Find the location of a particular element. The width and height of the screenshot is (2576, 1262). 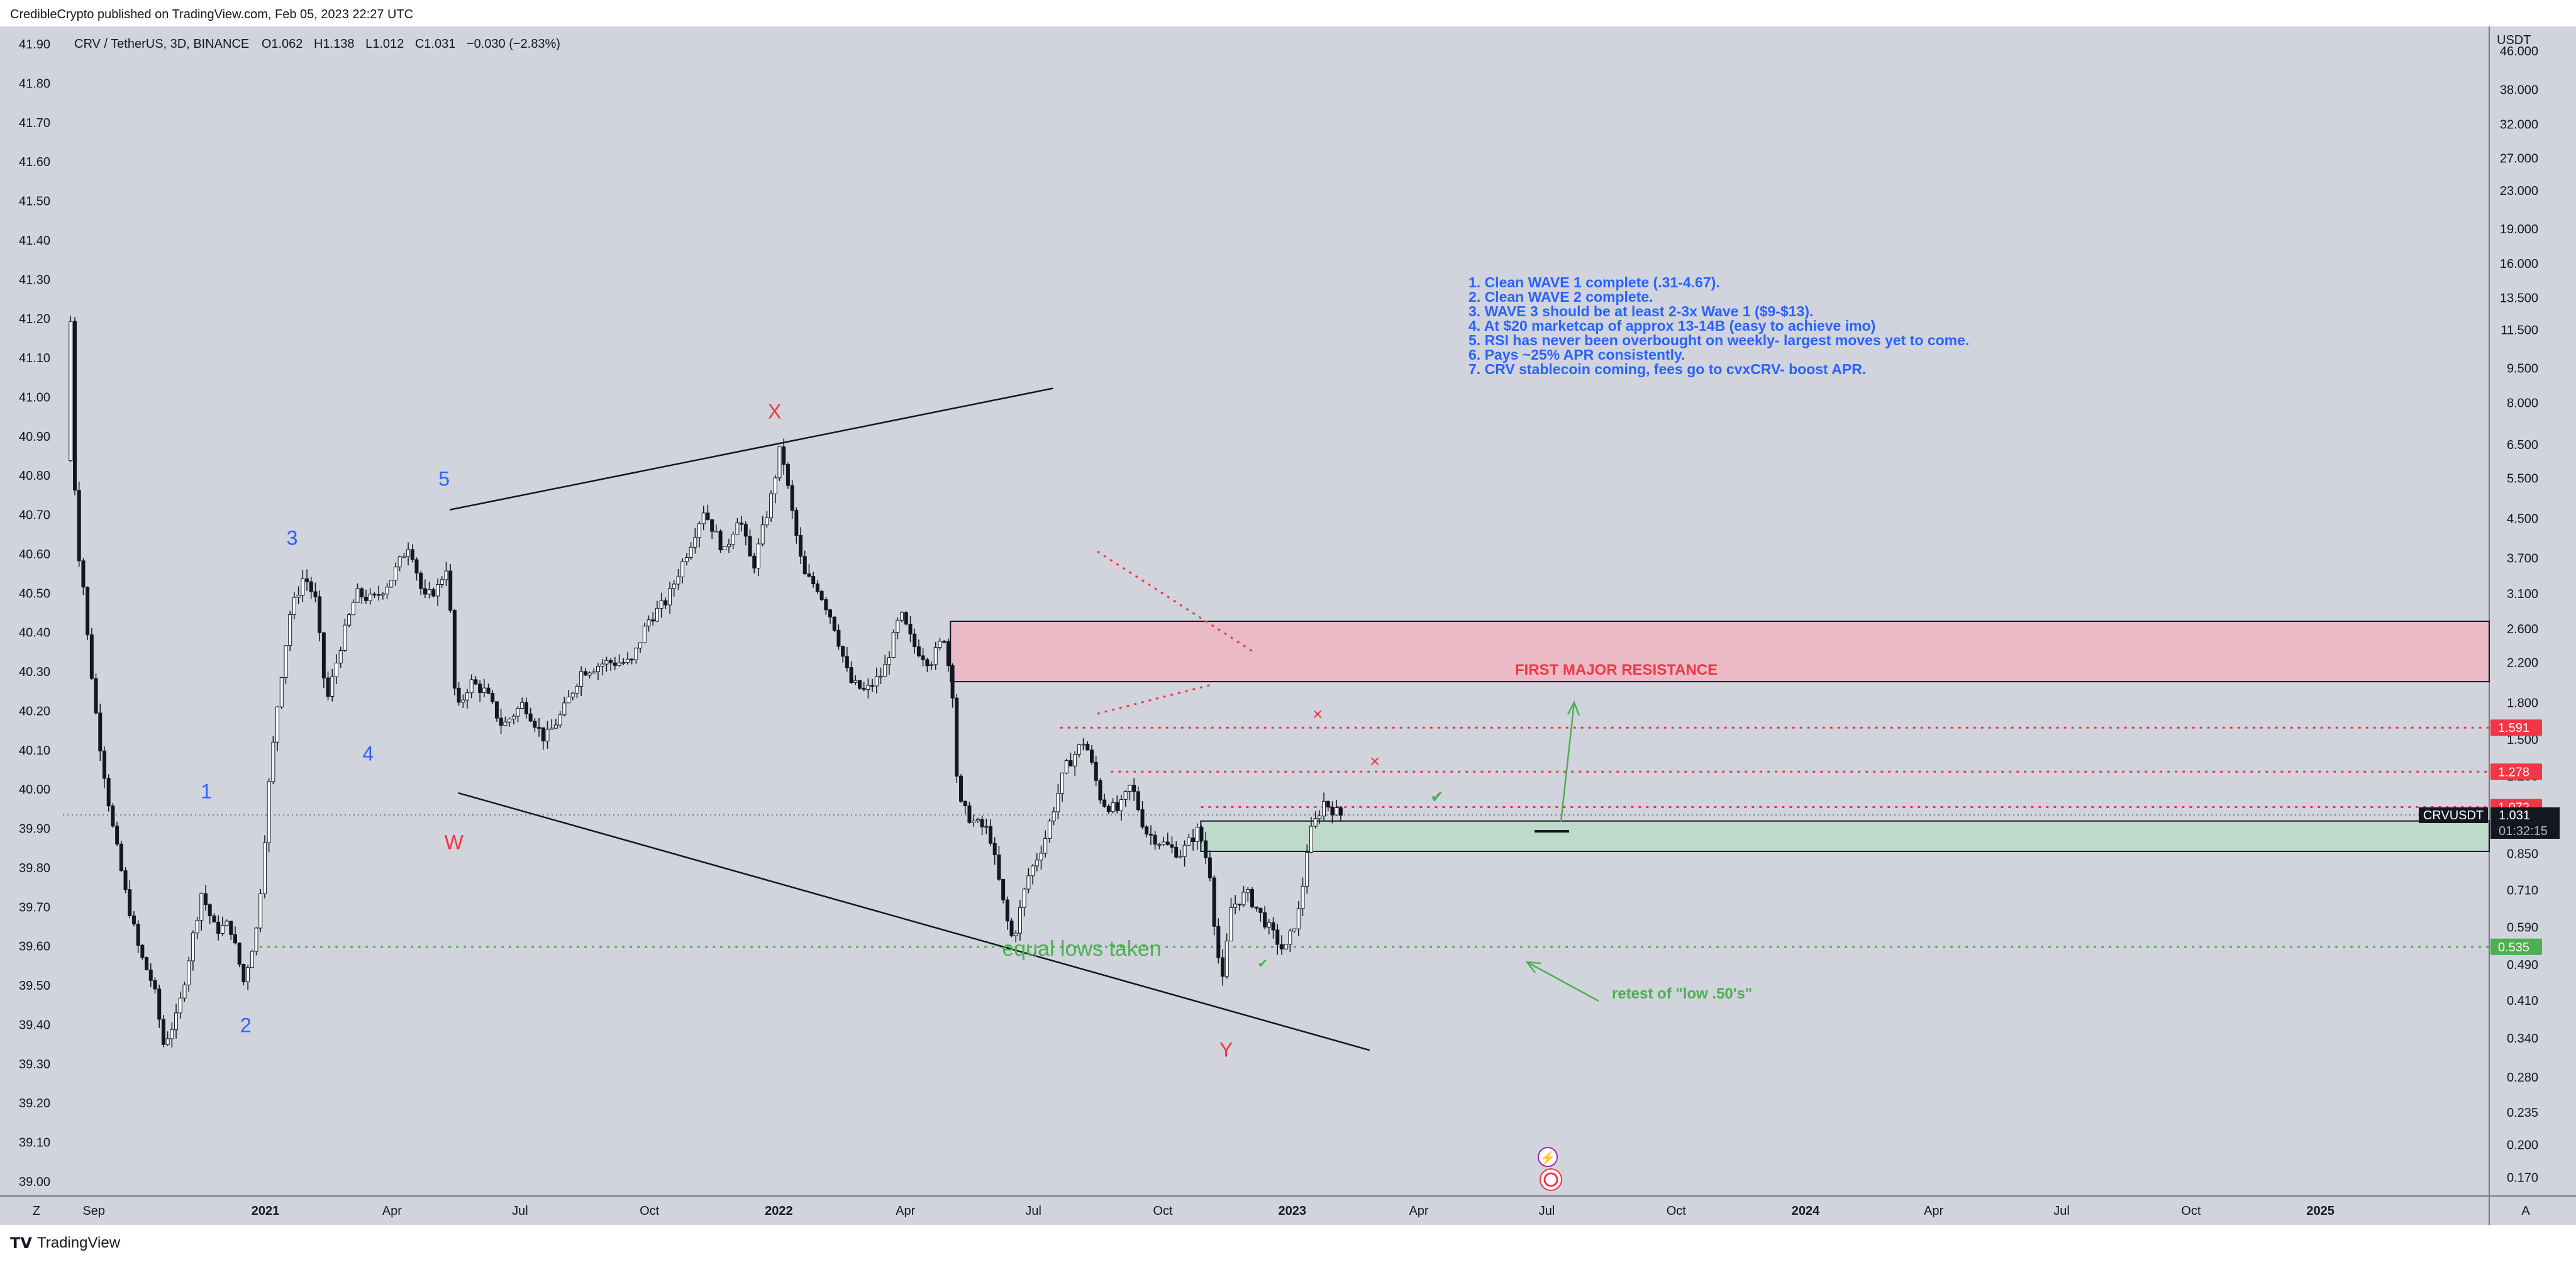

time-tick-label: Jul is located at coordinates (520, 1211).